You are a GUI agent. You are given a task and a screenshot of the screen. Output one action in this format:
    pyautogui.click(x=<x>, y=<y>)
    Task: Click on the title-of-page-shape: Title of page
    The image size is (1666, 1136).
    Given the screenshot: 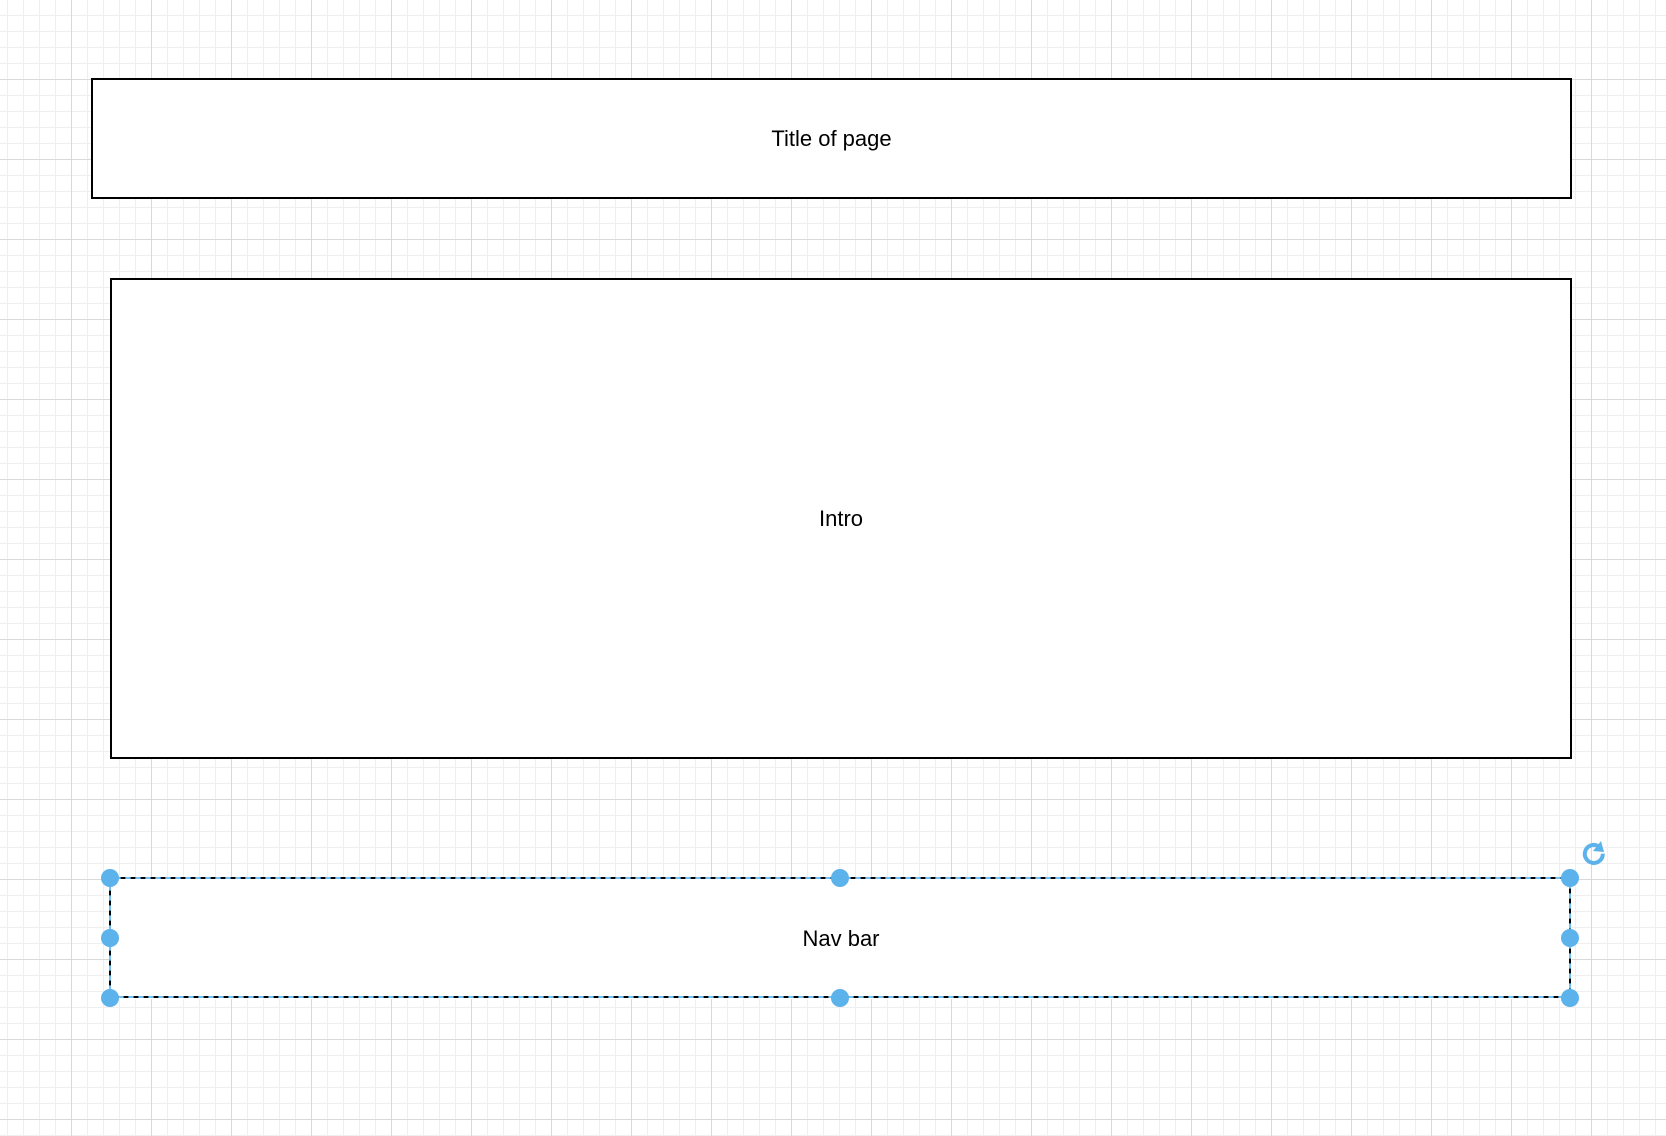 What is the action you would take?
    pyautogui.click(x=831, y=138)
    